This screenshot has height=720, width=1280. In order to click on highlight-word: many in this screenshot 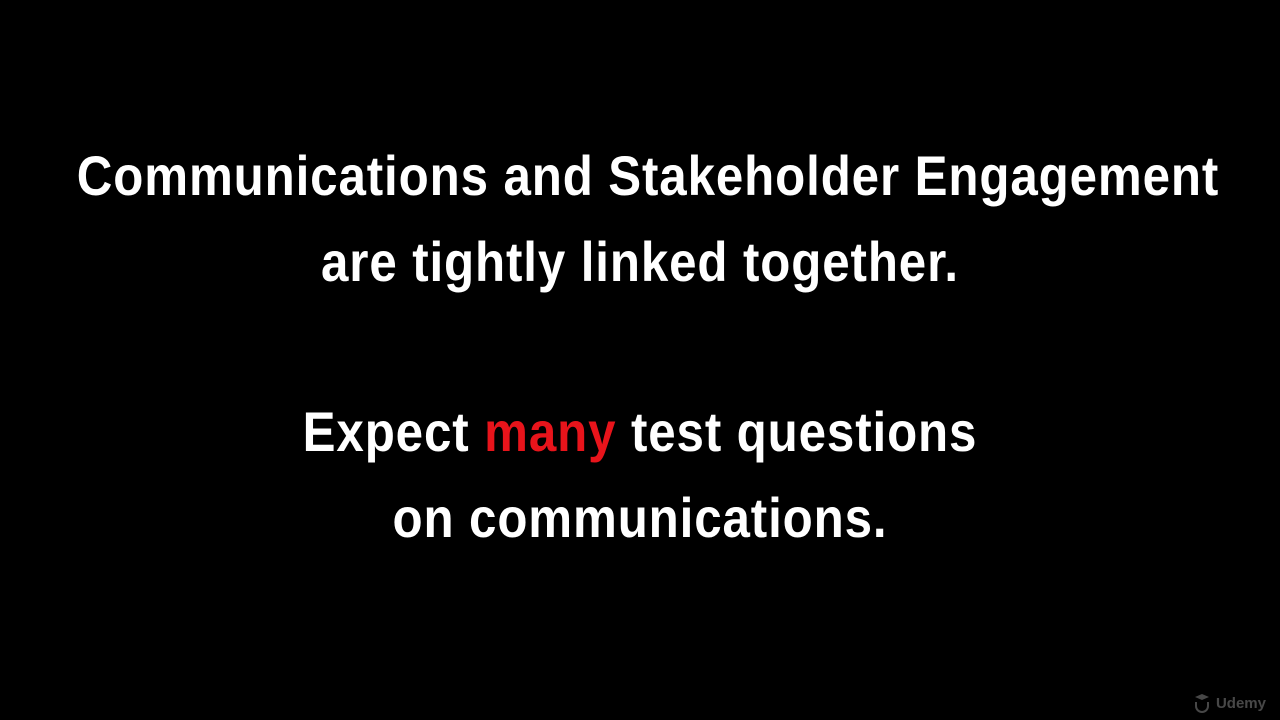, I will do `click(550, 431)`.